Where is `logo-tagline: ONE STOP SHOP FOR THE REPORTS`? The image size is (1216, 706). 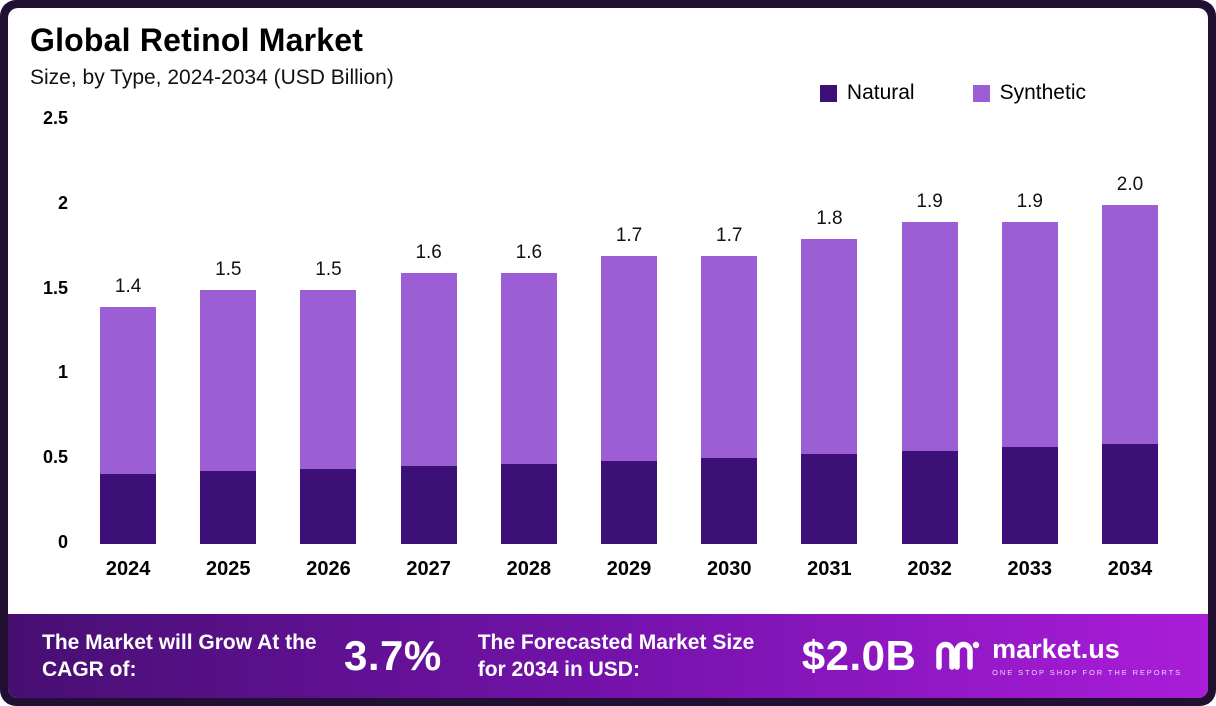 logo-tagline: ONE STOP SHOP FOR THE REPORTS is located at coordinates (1087, 672).